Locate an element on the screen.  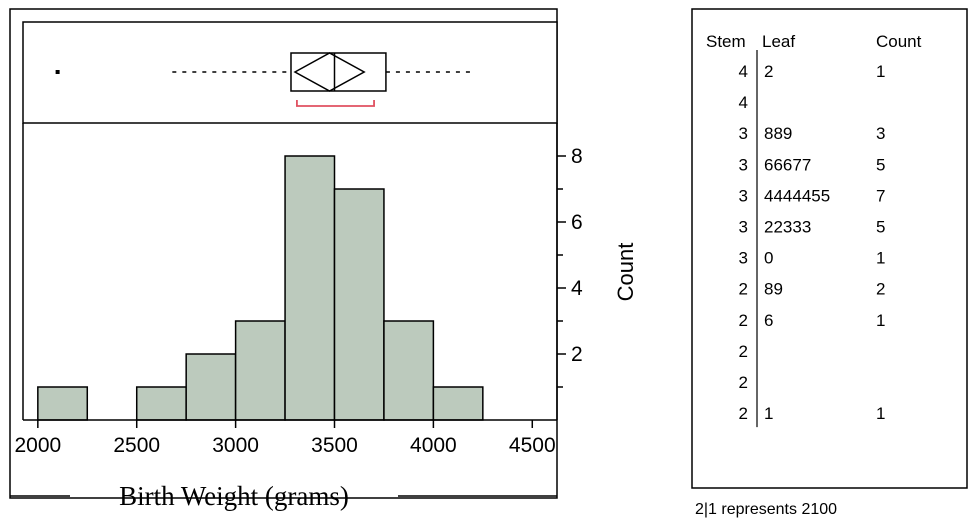
stem-leaf-legend: 2|1 represents 2100 is located at coordinates (766, 509).